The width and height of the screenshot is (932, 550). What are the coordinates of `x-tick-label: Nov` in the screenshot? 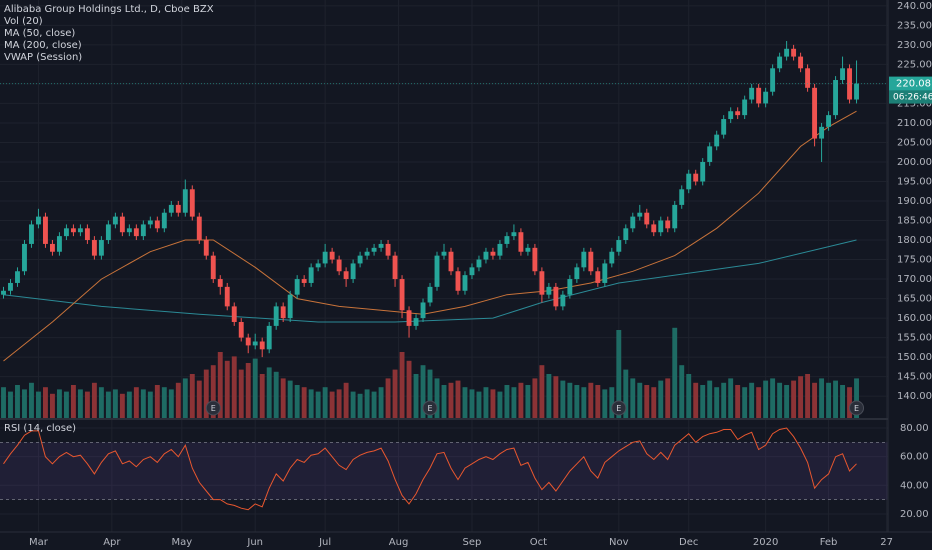 It's located at (619, 542).